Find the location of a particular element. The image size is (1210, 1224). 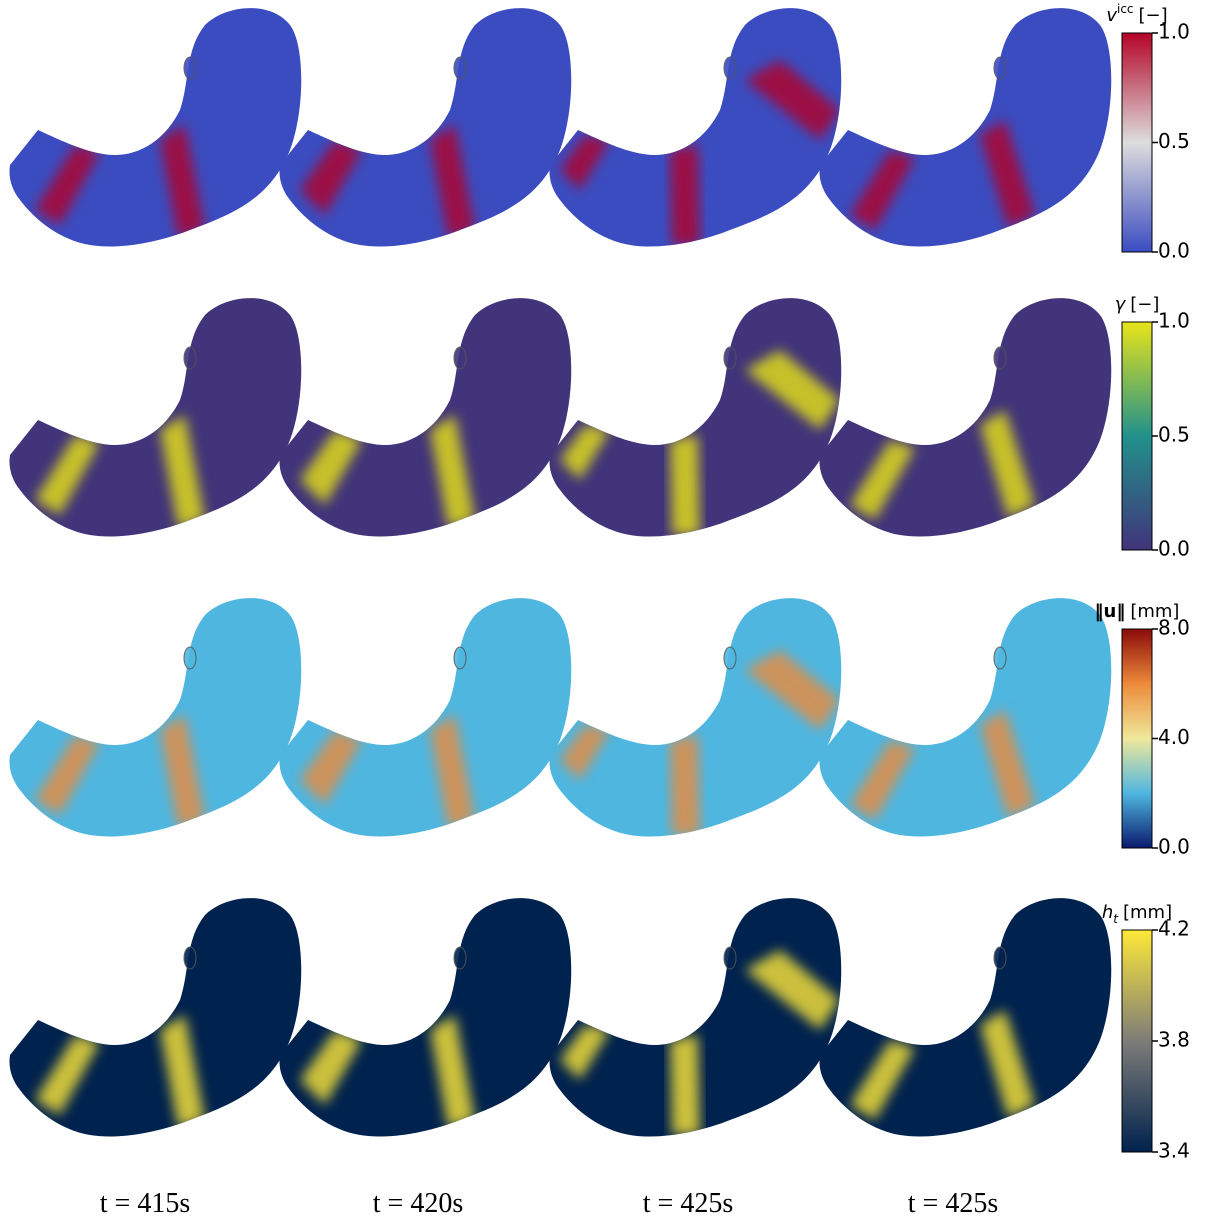

colorbar-title: ‖u‖ [mm] is located at coordinates (1137, 611).